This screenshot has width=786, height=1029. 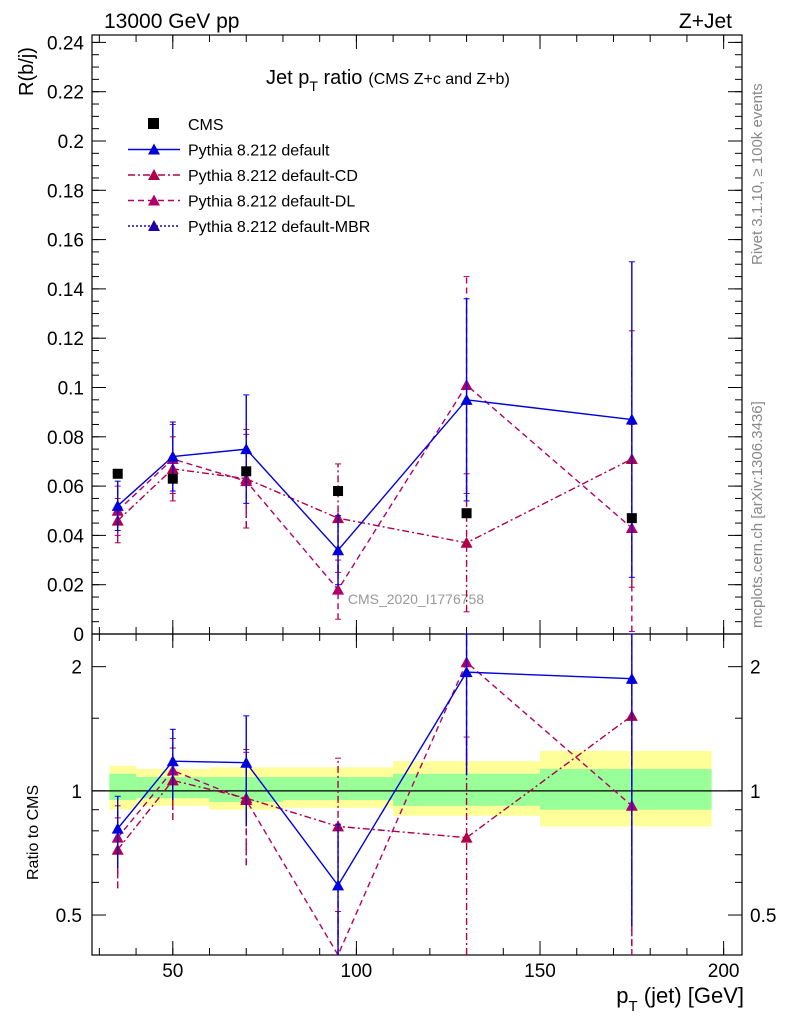 What do you see at coordinates (357, 971) in the screenshot?
I see `x-tick-label: 100` at bounding box center [357, 971].